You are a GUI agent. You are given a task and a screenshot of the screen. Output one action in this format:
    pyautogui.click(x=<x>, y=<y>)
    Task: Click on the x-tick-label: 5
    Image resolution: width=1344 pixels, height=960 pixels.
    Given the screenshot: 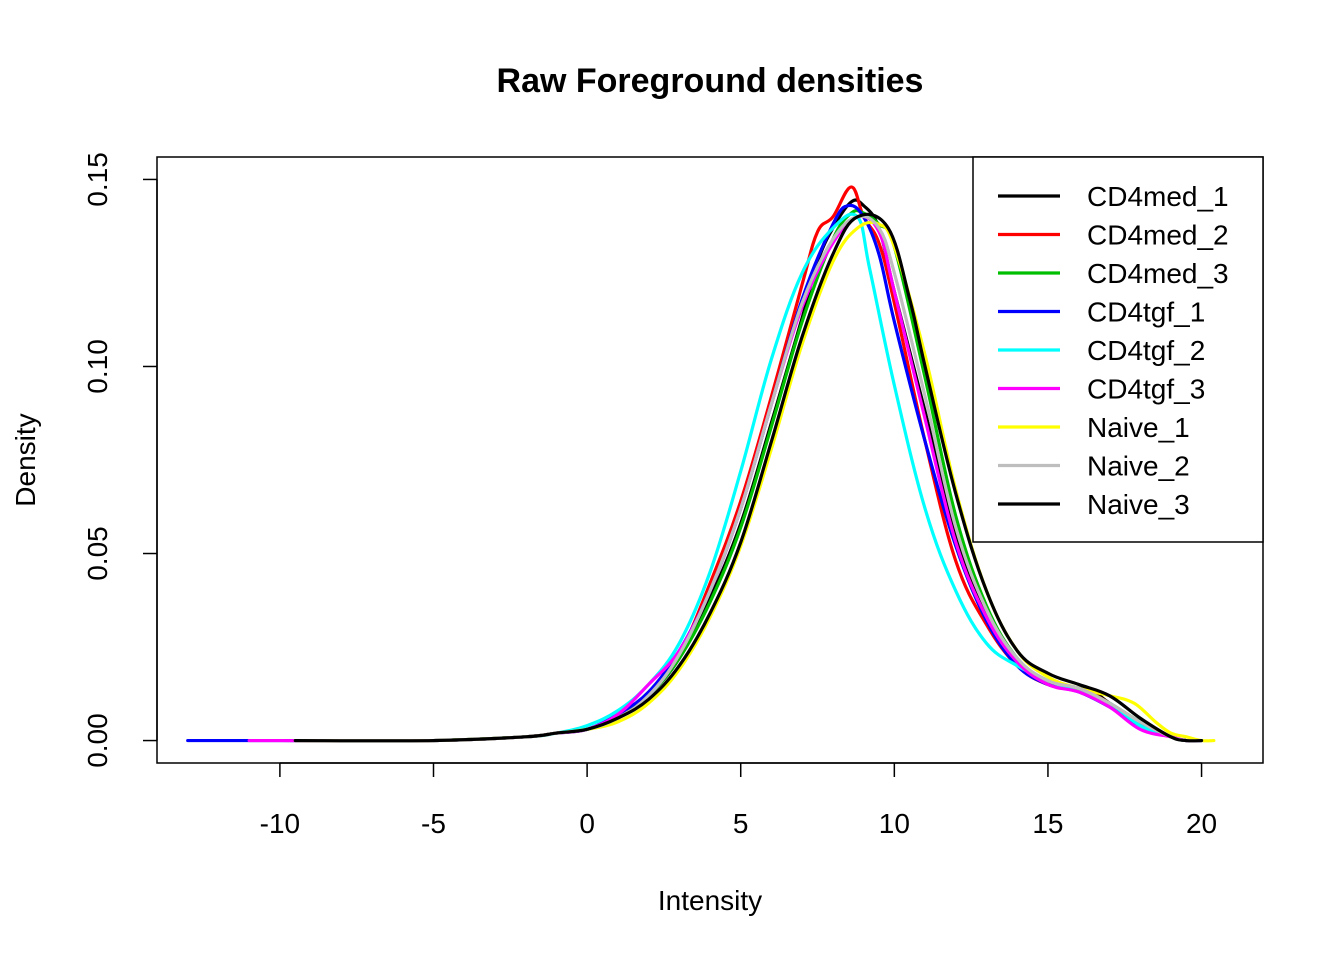 What is the action you would take?
    pyautogui.click(x=741, y=823)
    